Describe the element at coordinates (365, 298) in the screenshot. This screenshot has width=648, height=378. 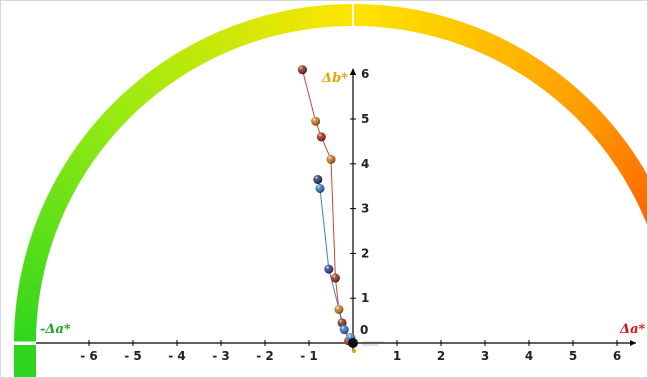
I see `y-tick-label: 1` at that location.